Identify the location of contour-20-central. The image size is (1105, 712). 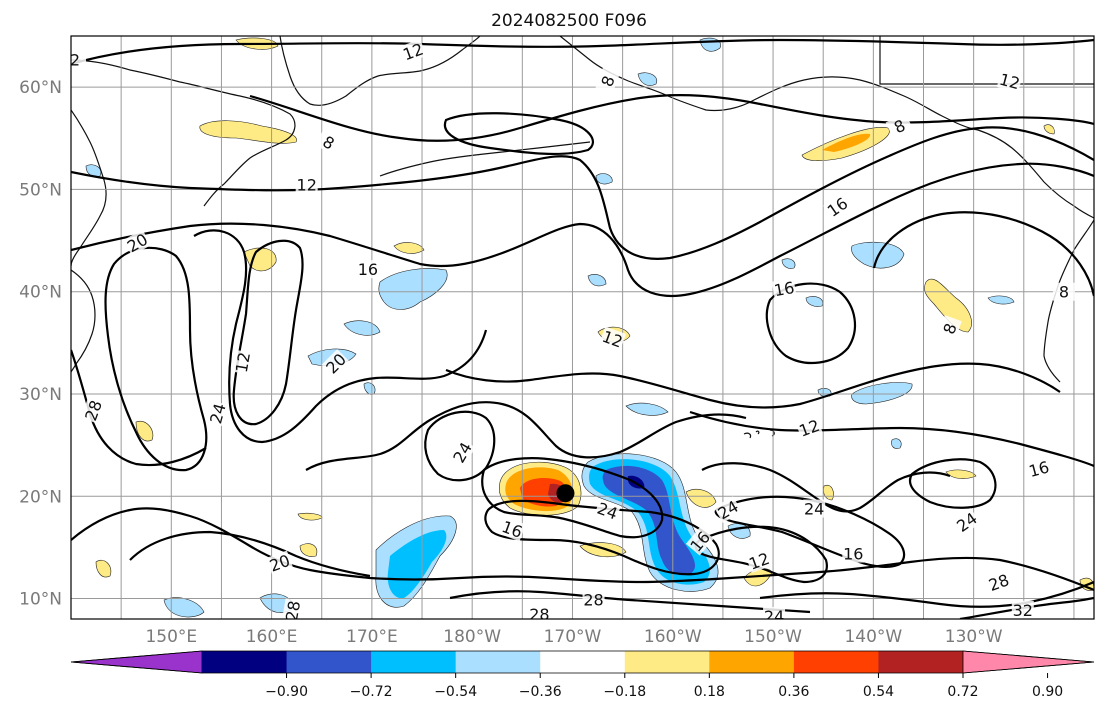
(526, 436).